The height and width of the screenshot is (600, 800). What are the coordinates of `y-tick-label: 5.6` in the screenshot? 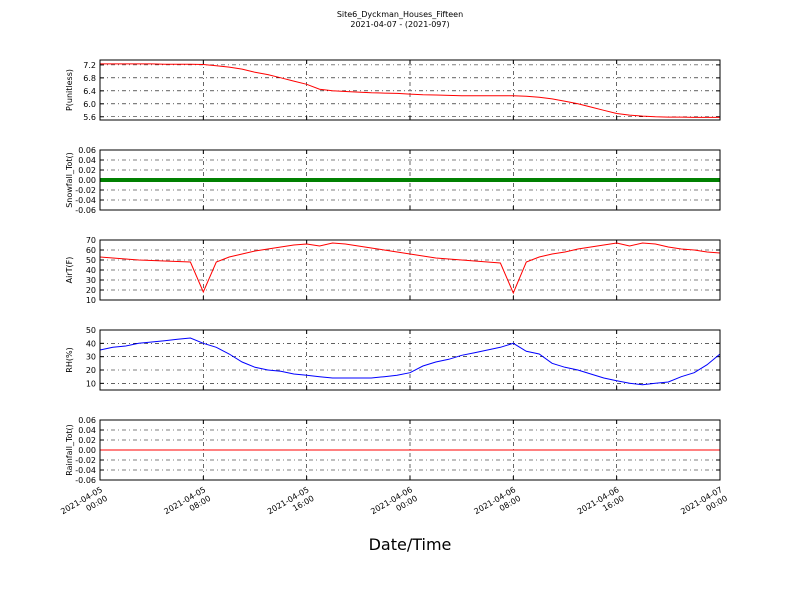 It's located at (89, 117).